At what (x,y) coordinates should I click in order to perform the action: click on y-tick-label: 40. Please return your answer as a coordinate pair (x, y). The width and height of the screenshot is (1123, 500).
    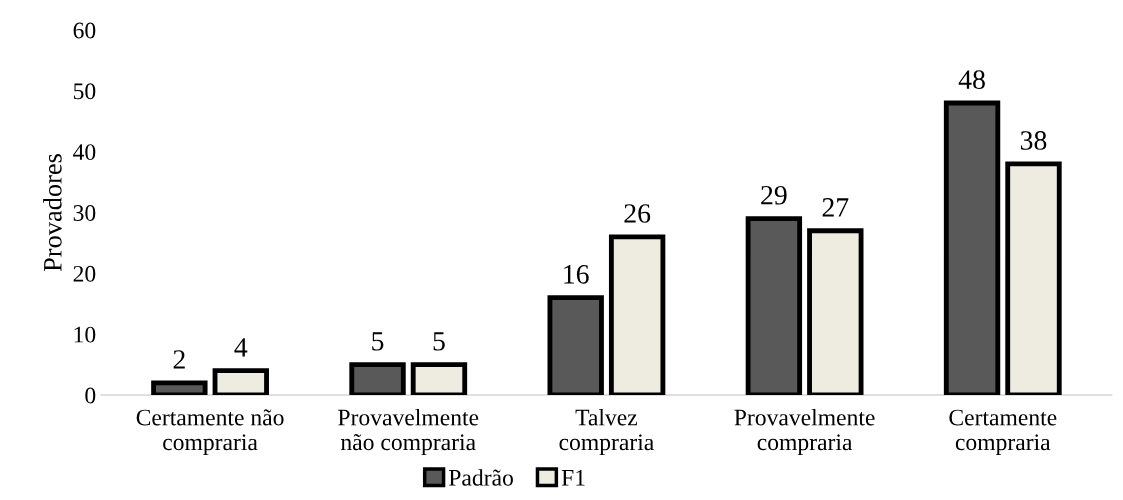
    Looking at the image, I should click on (84, 152).